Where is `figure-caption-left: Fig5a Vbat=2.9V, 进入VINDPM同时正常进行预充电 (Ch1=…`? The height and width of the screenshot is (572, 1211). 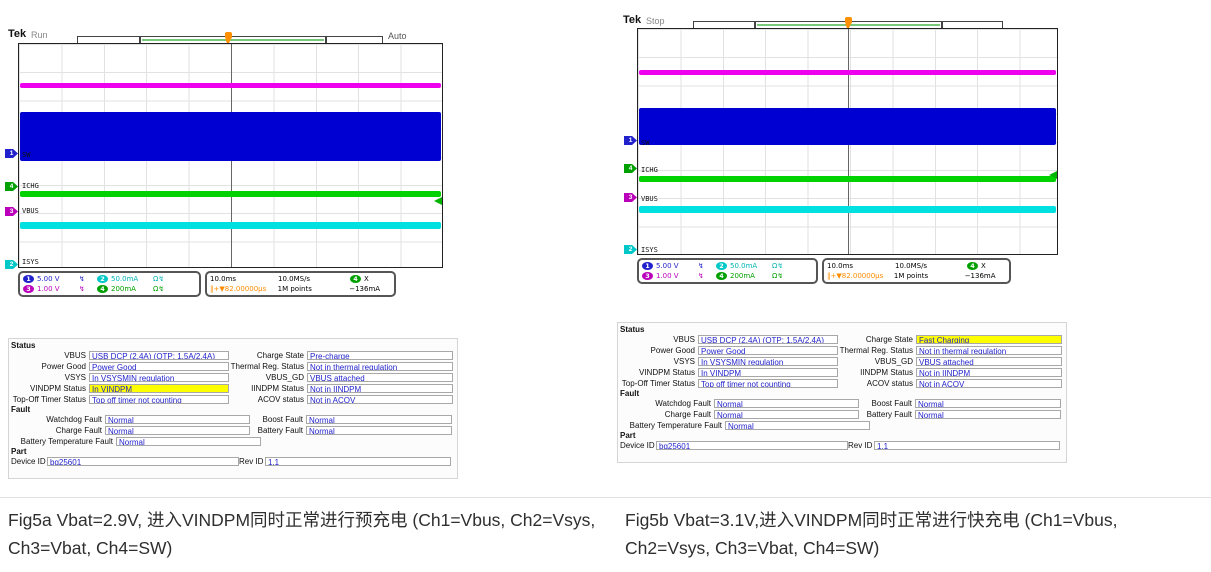 figure-caption-left: Fig5a Vbat=2.9V, 进入VINDPM同时正常进行预充电 (Ch1=… is located at coordinates (302, 534).